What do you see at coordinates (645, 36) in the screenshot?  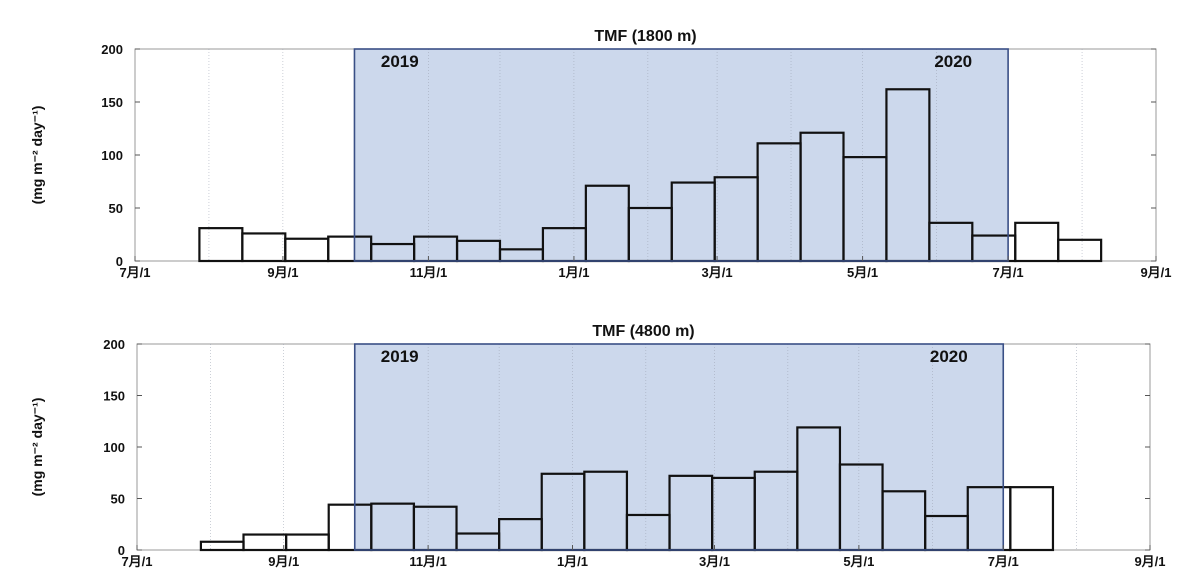 I see `chart-title: TMF (1800 m)` at bounding box center [645, 36].